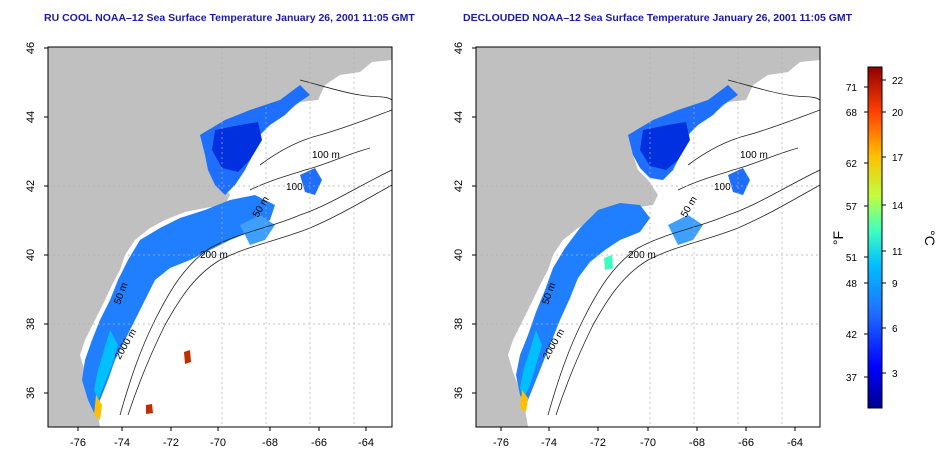 The width and height of the screenshot is (950, 475). Describe the element at coordinates (852, 88) in the screenshot. I see `colorbar-f-tick: 71` at that location.